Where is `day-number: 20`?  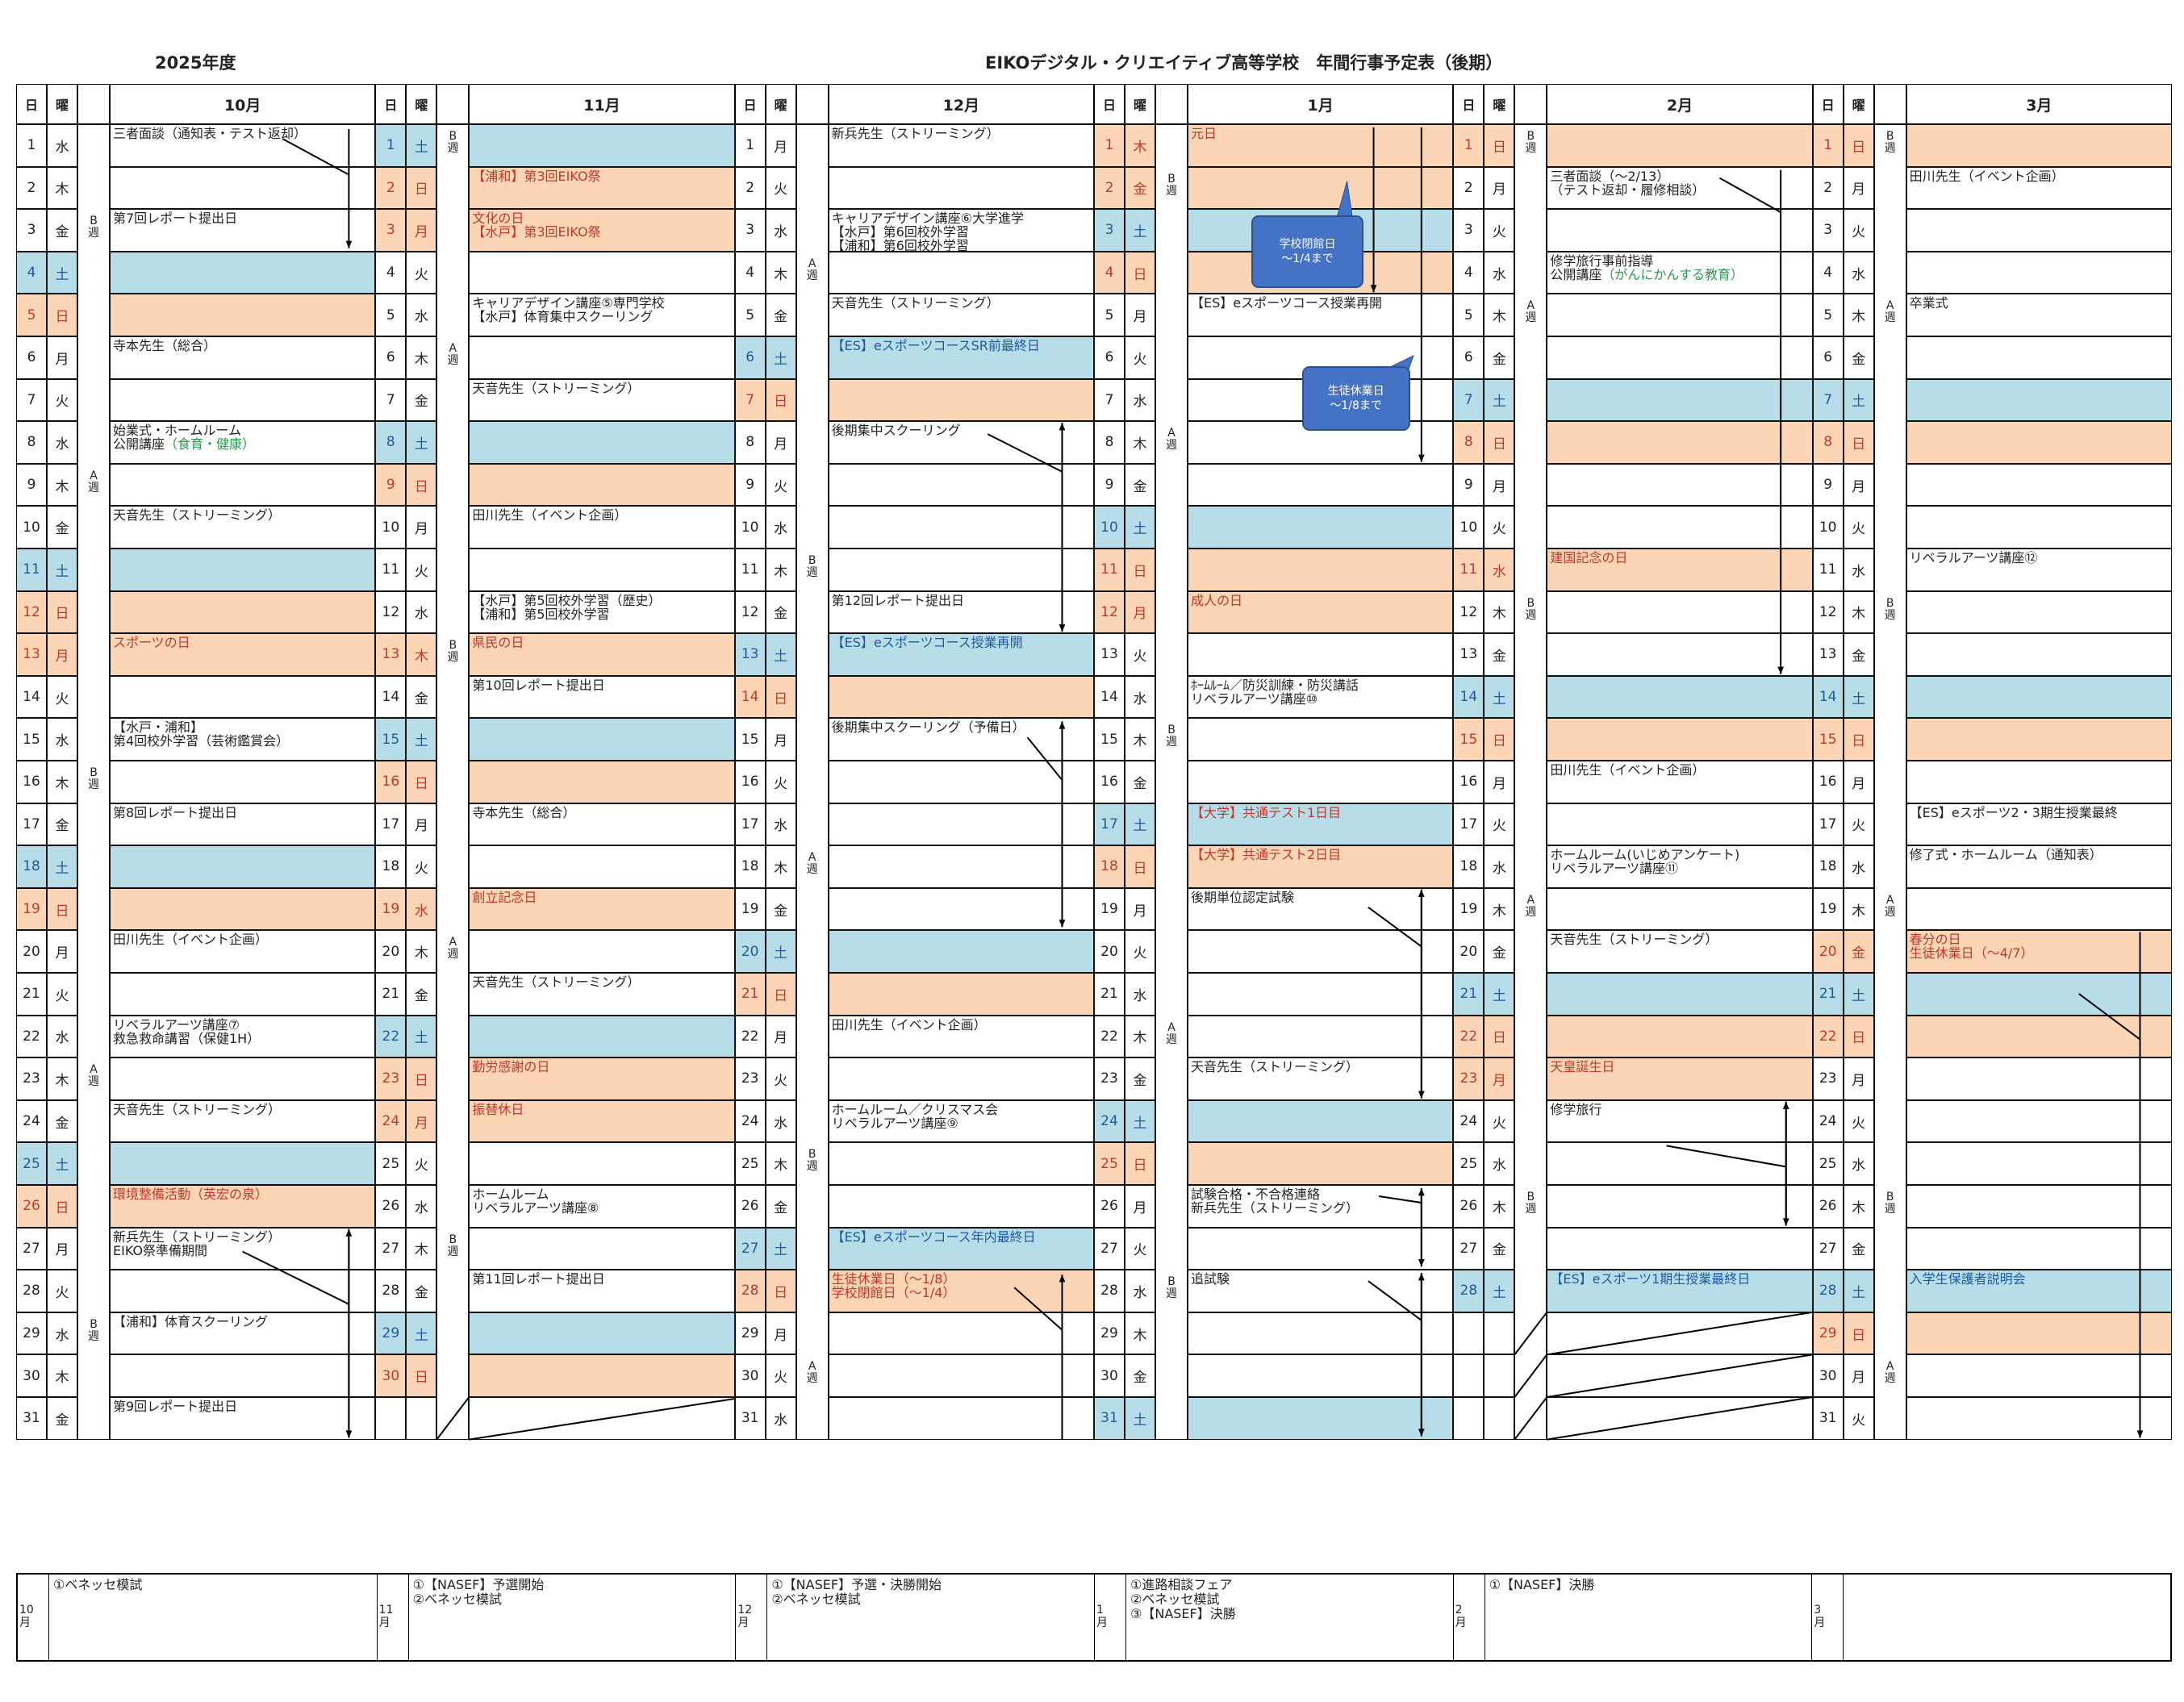 day-number: 20 is located at coordinates (750, 951).